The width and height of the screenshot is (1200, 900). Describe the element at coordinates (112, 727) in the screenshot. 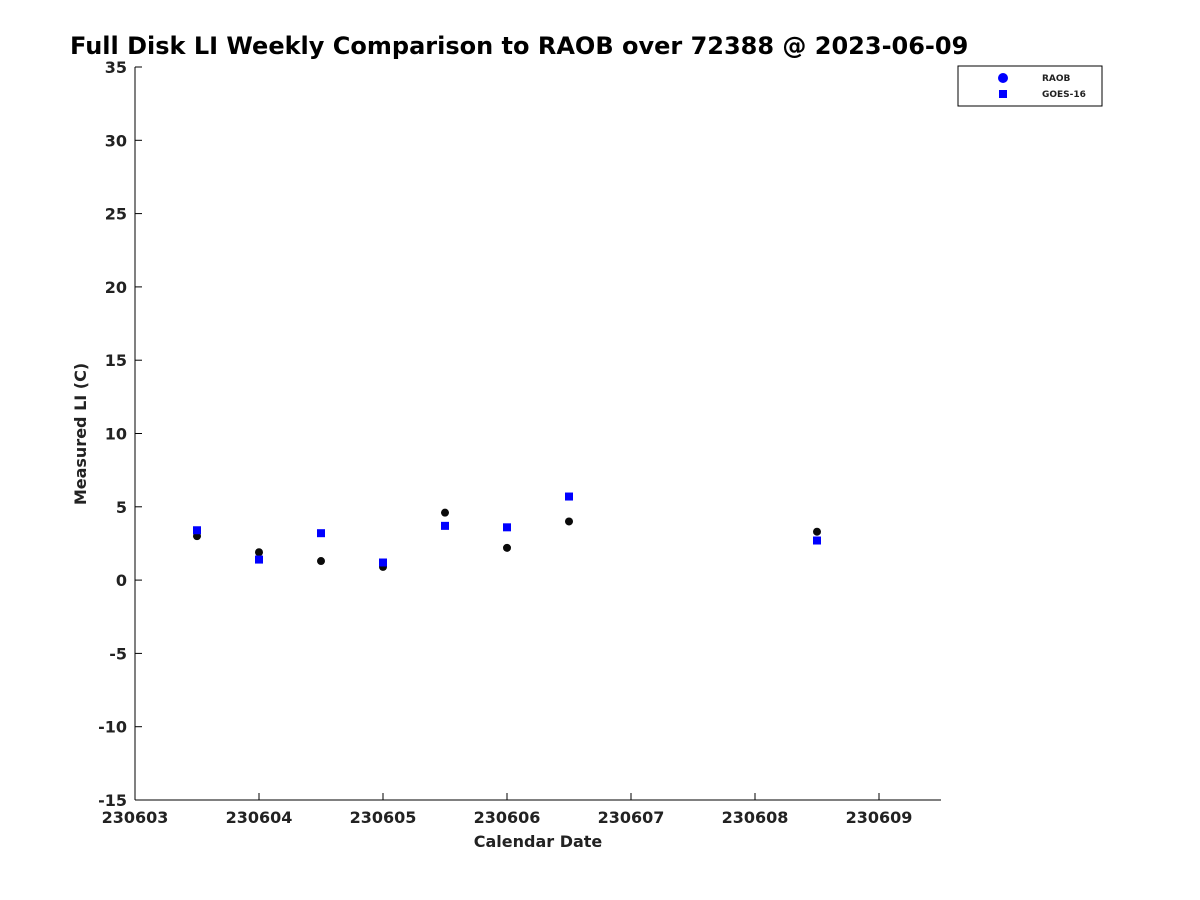

I see `y-tick-label: -10` at that location.